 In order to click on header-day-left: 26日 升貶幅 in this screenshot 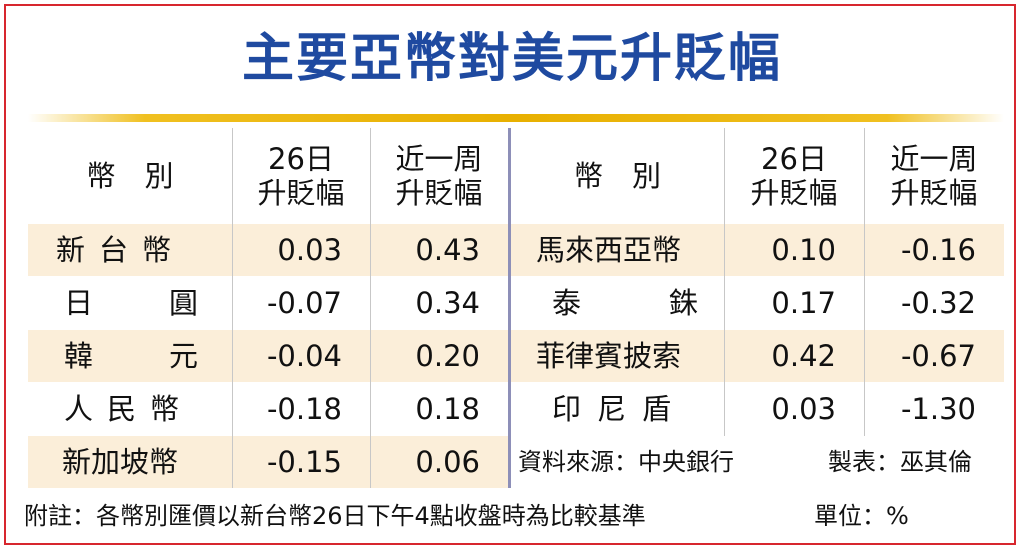, I will do `click(301, 176)`.